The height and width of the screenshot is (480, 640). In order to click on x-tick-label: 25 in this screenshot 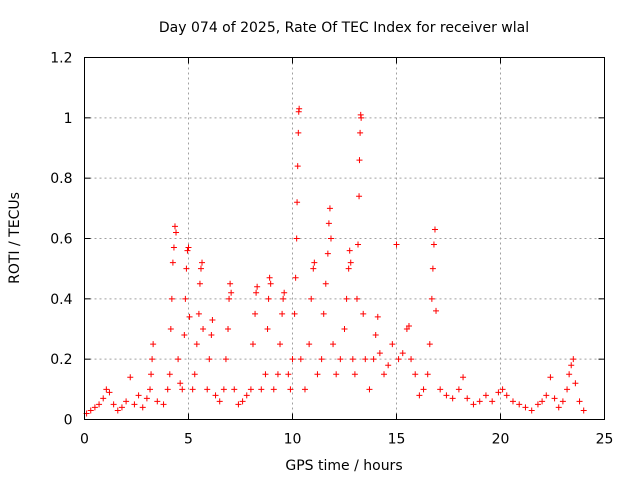, I will do `click(605, 440)`.